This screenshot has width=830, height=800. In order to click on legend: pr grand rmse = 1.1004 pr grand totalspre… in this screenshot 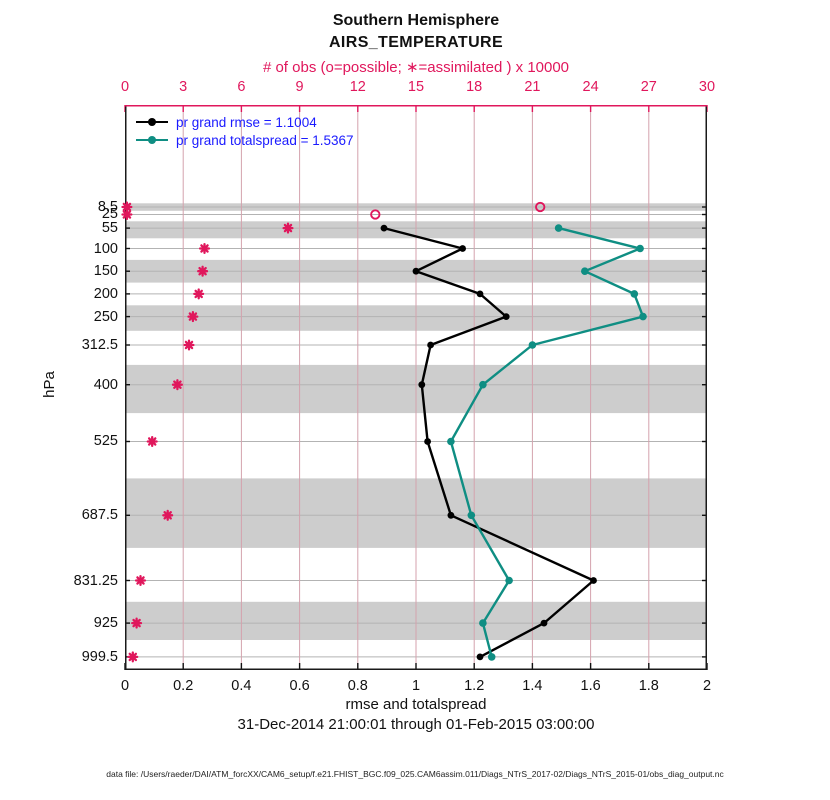, I will do `click(245, 131)`.